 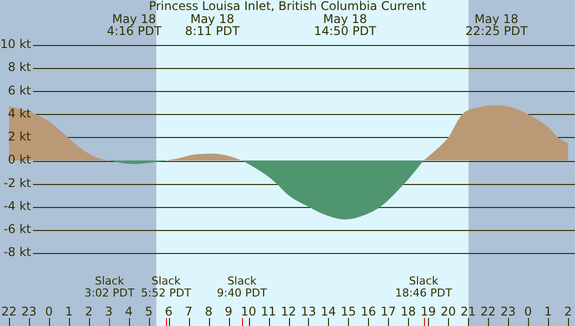 What do you see at coordinates (388, 311) in the screenshot?
I see `x-tick-label: 17` at bounding box center [388, 311].